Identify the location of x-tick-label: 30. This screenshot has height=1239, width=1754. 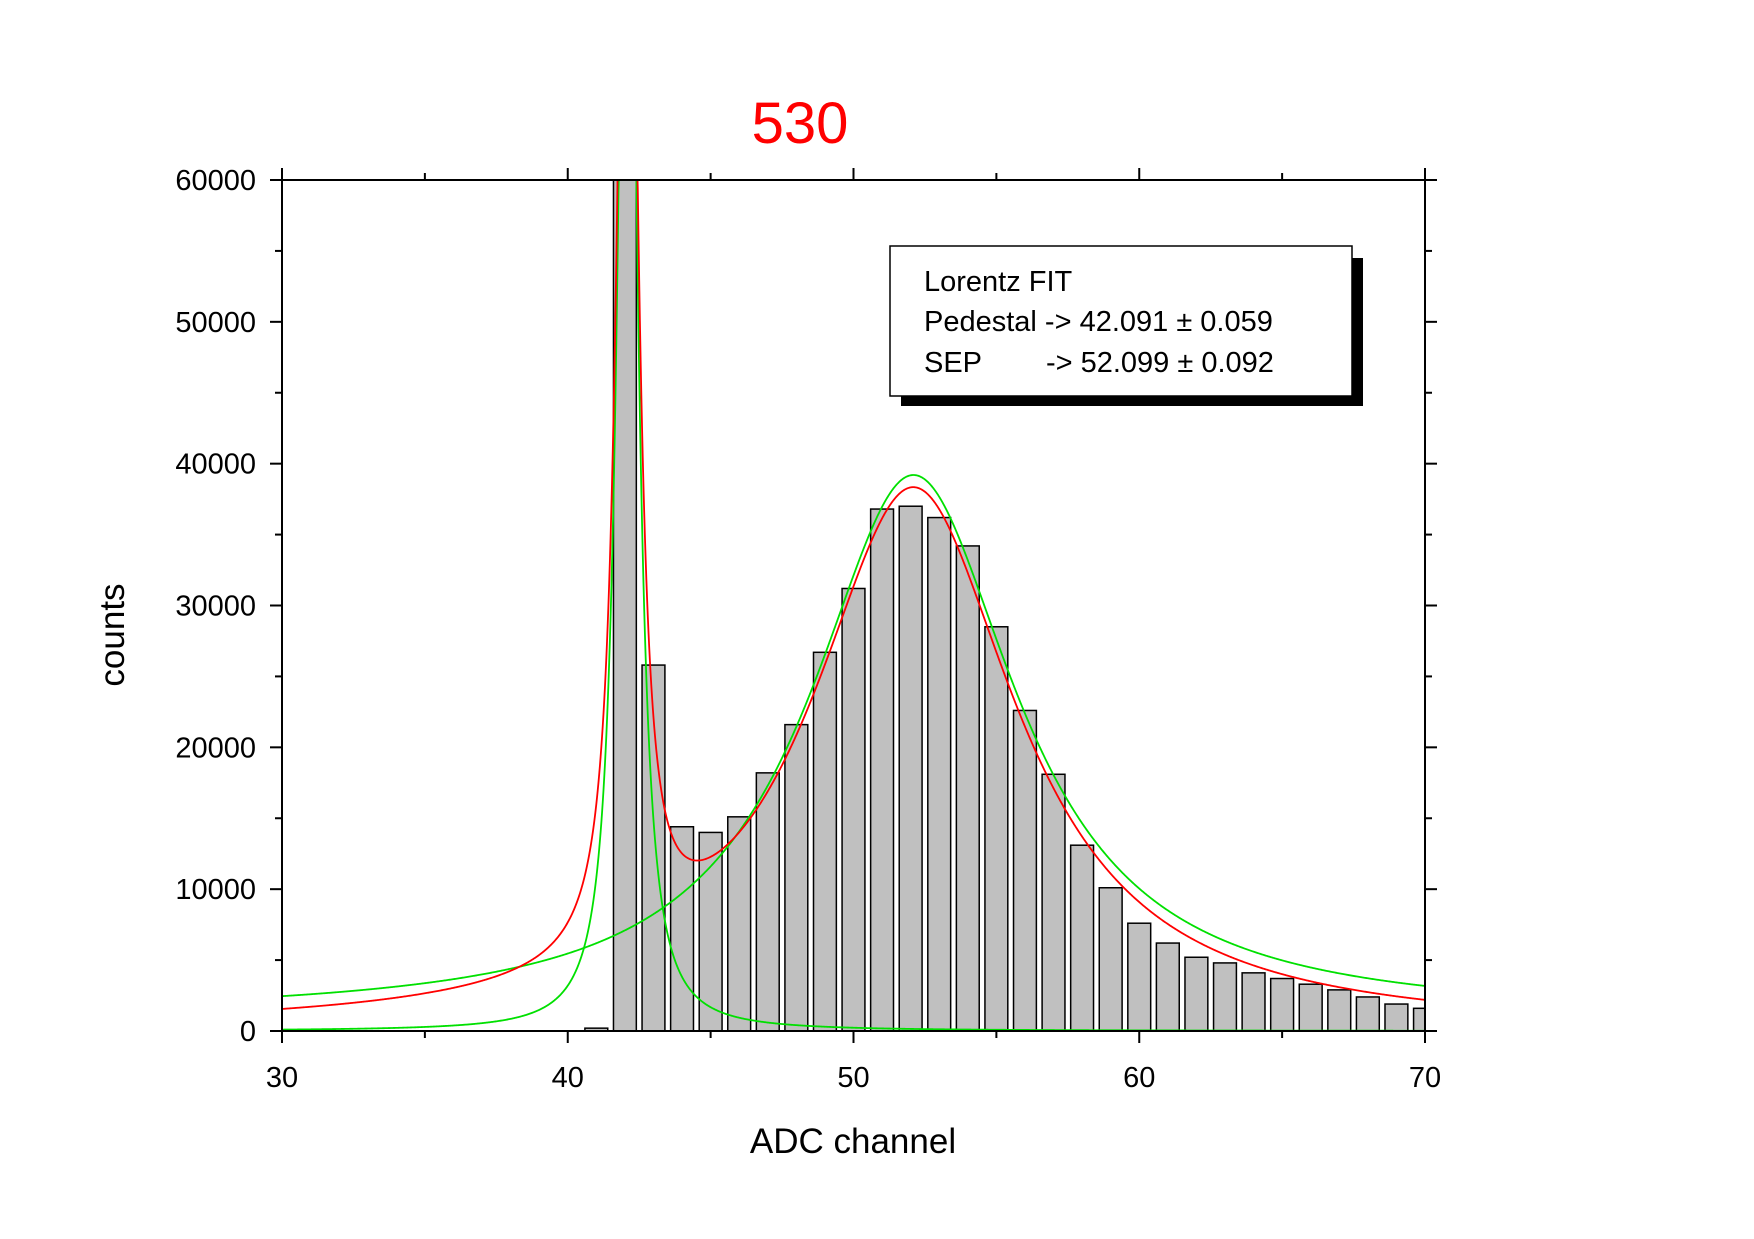
(282, 1078).